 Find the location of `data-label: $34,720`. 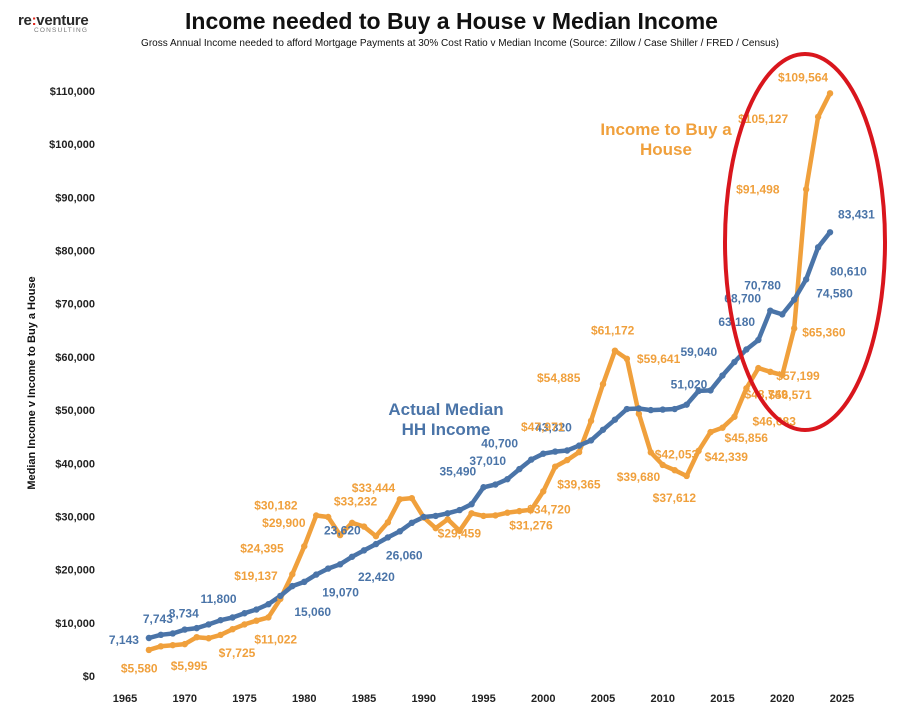

data-label: $34,720 is located at coordinates (549, 509).